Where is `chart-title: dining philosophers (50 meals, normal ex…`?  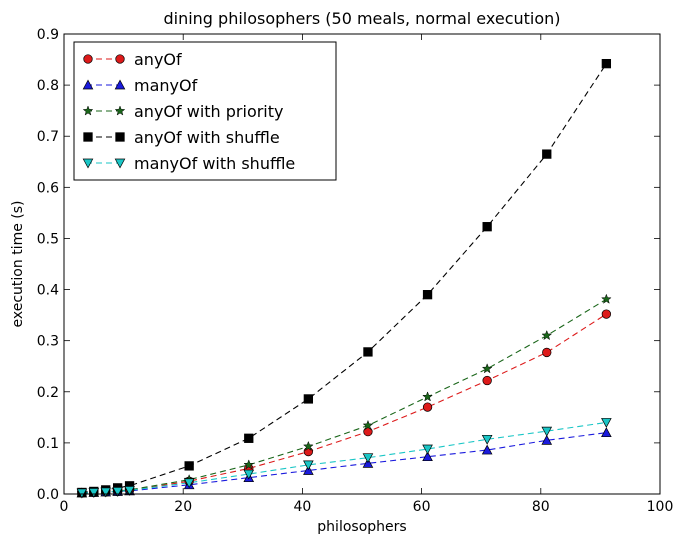 chart-title: dining philosophers (50 meals, normal ex… is located at coordinates (361, 18).